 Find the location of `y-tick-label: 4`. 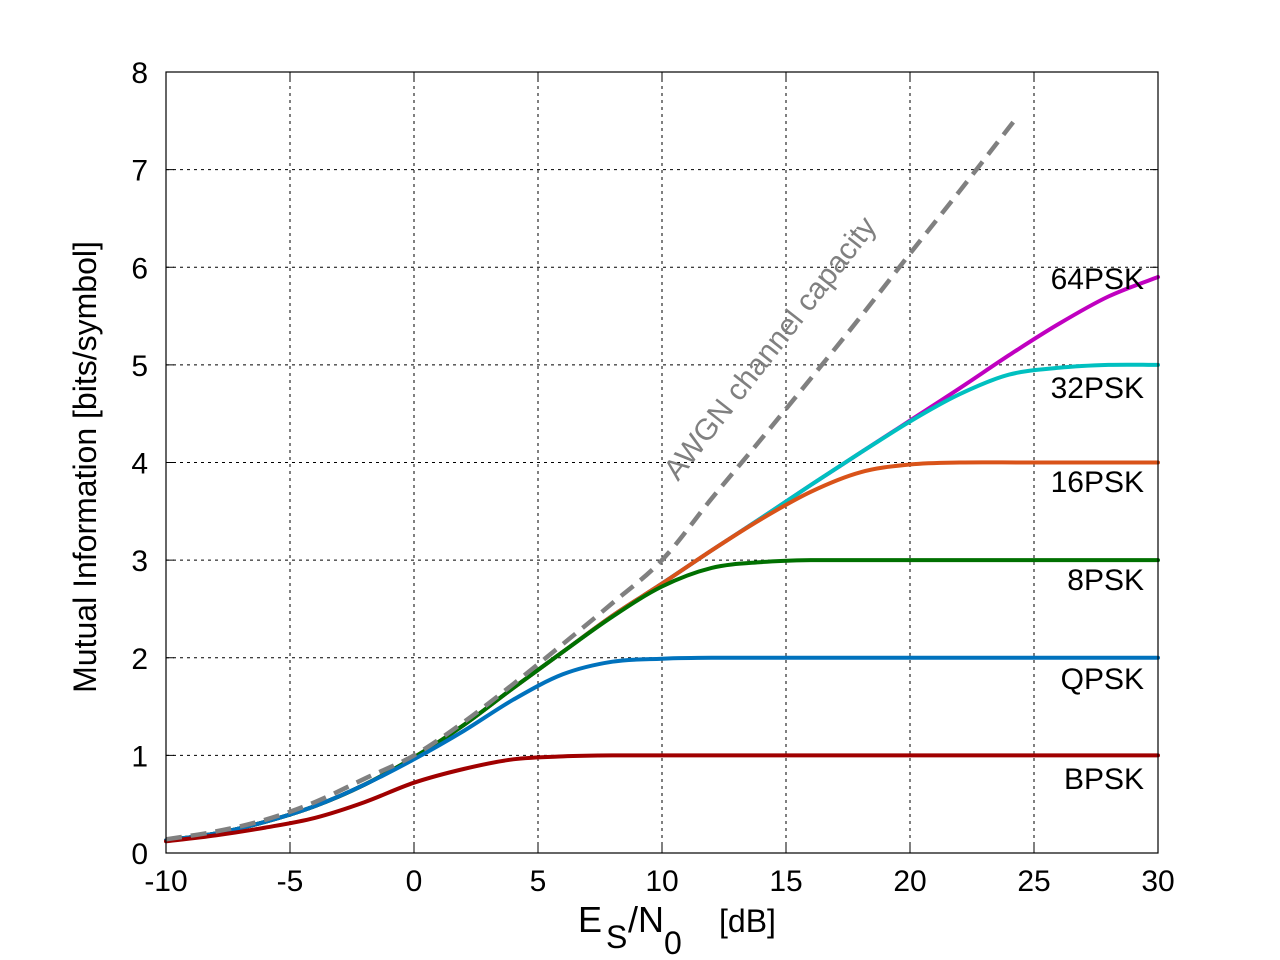

y-tick-label: 4 is located at coordinates (139, 464).